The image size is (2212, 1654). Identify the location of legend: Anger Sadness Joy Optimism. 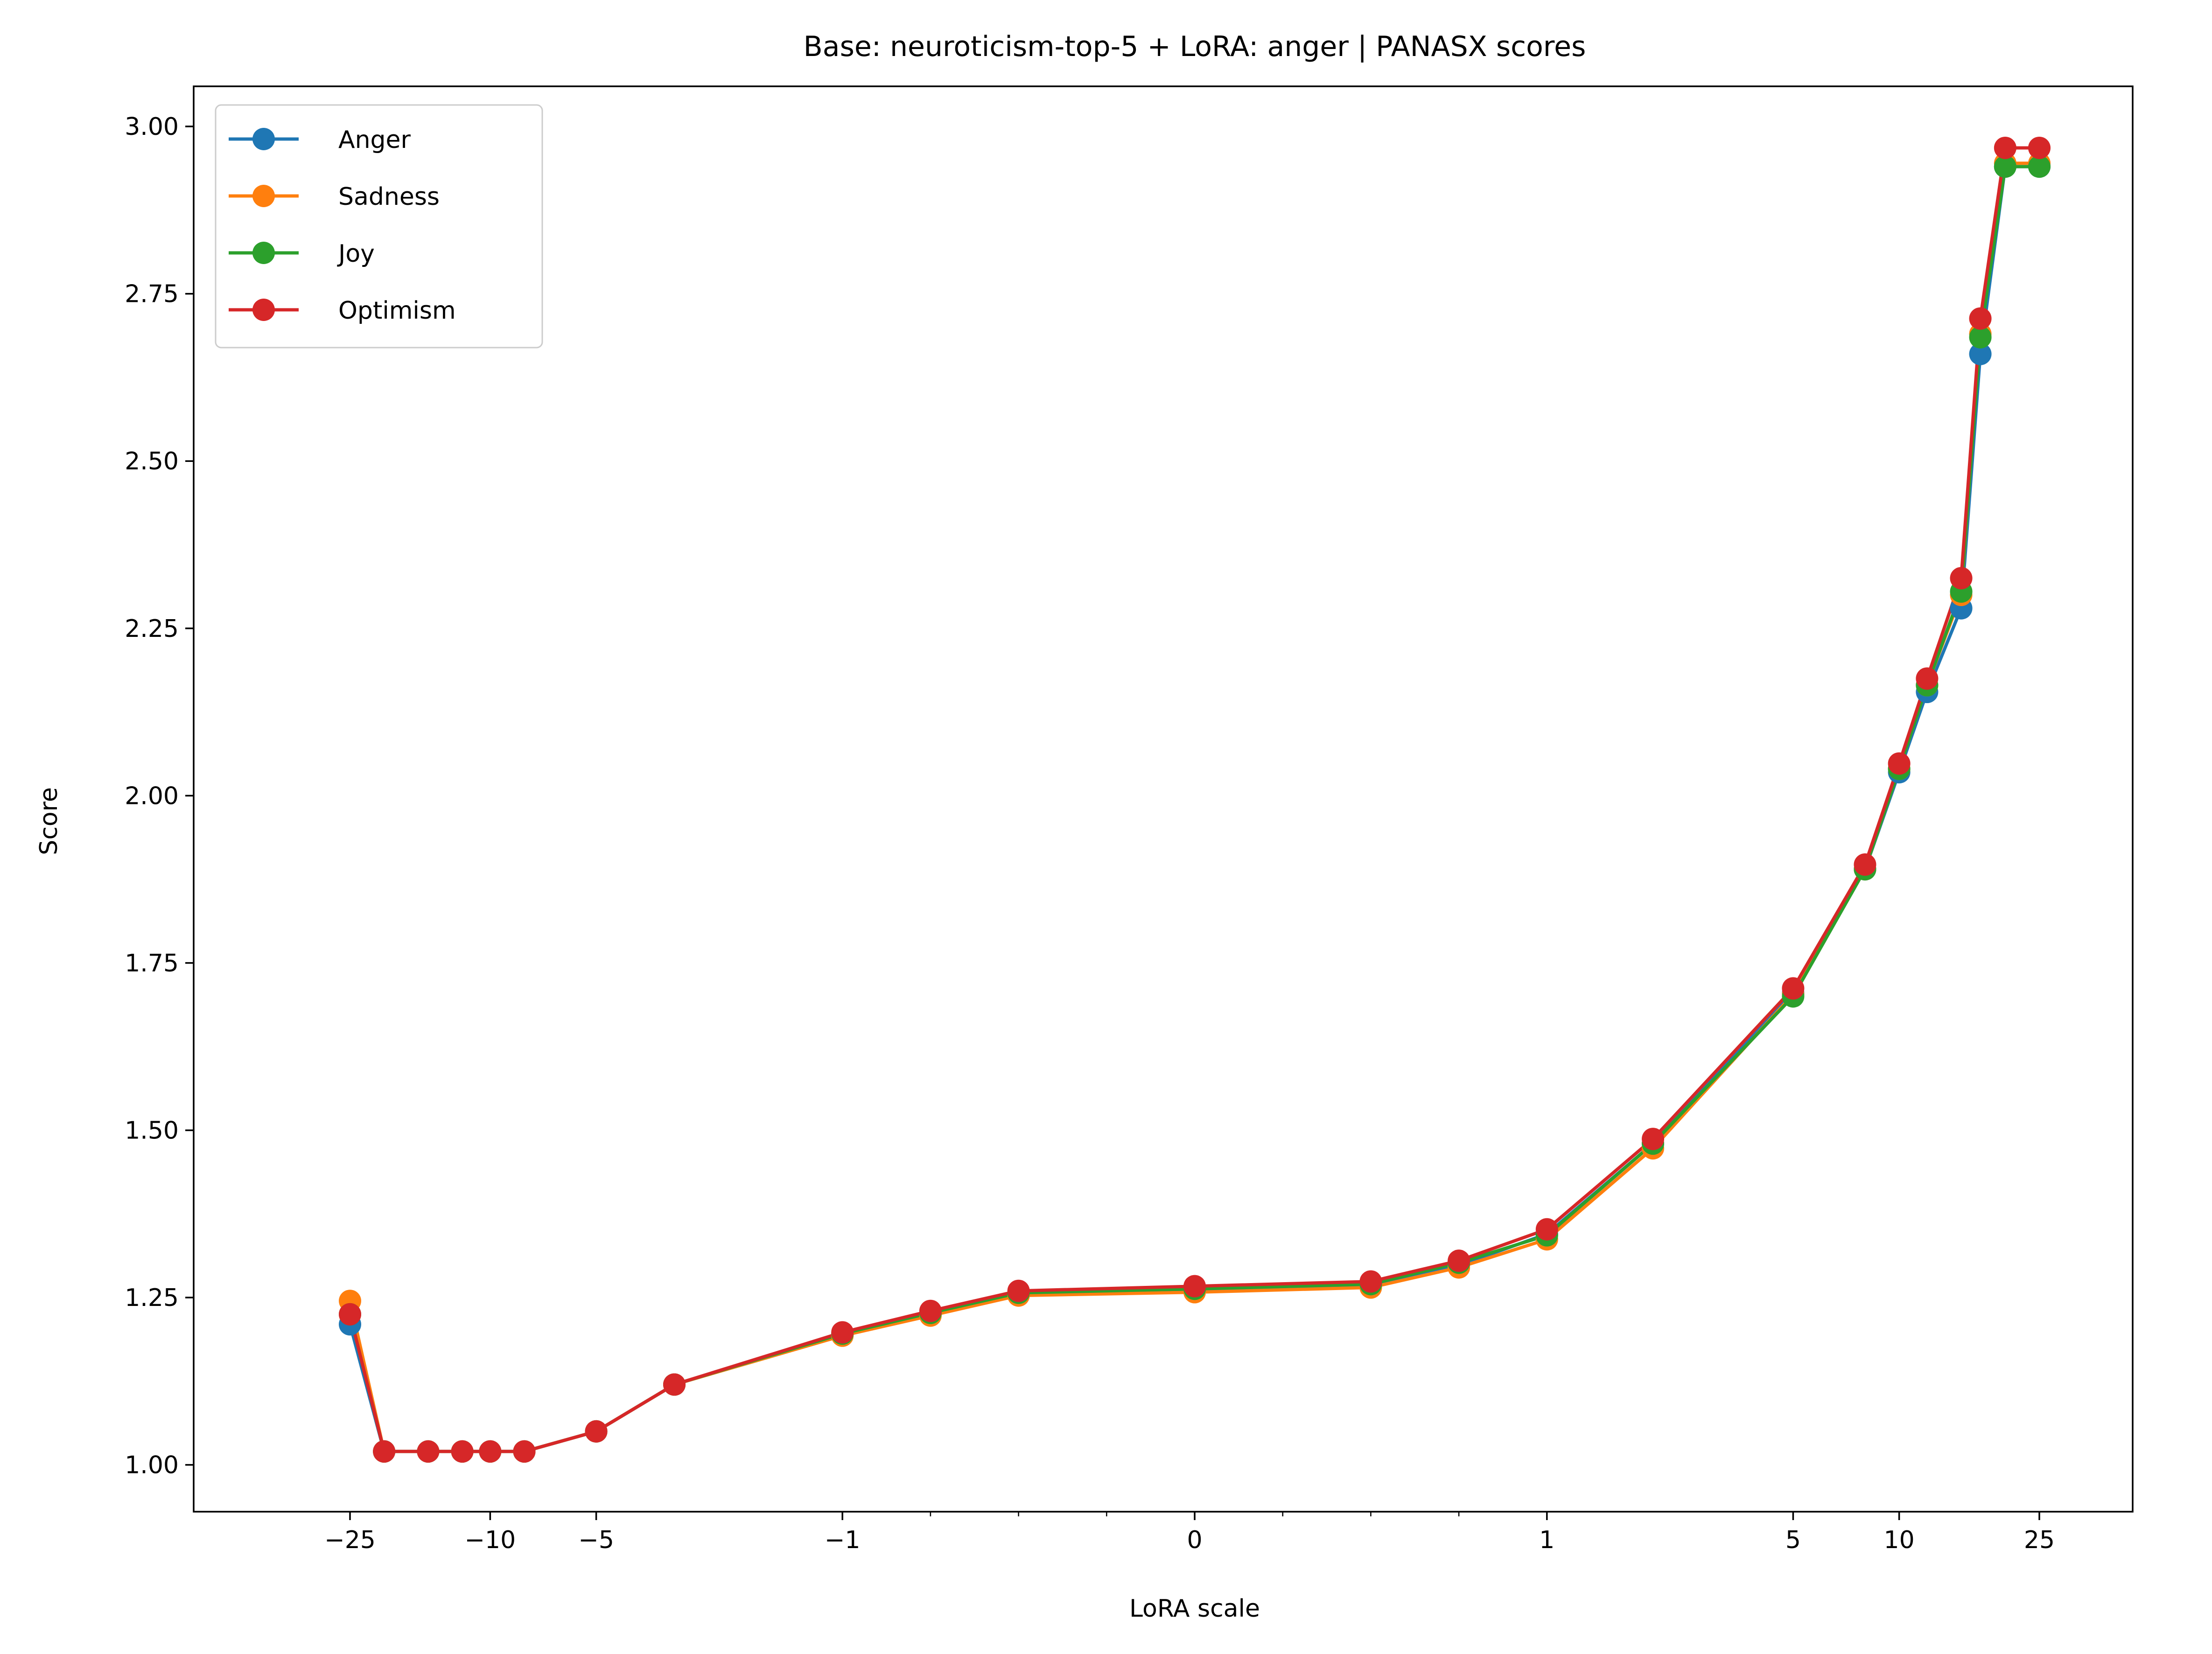
(379, 226).